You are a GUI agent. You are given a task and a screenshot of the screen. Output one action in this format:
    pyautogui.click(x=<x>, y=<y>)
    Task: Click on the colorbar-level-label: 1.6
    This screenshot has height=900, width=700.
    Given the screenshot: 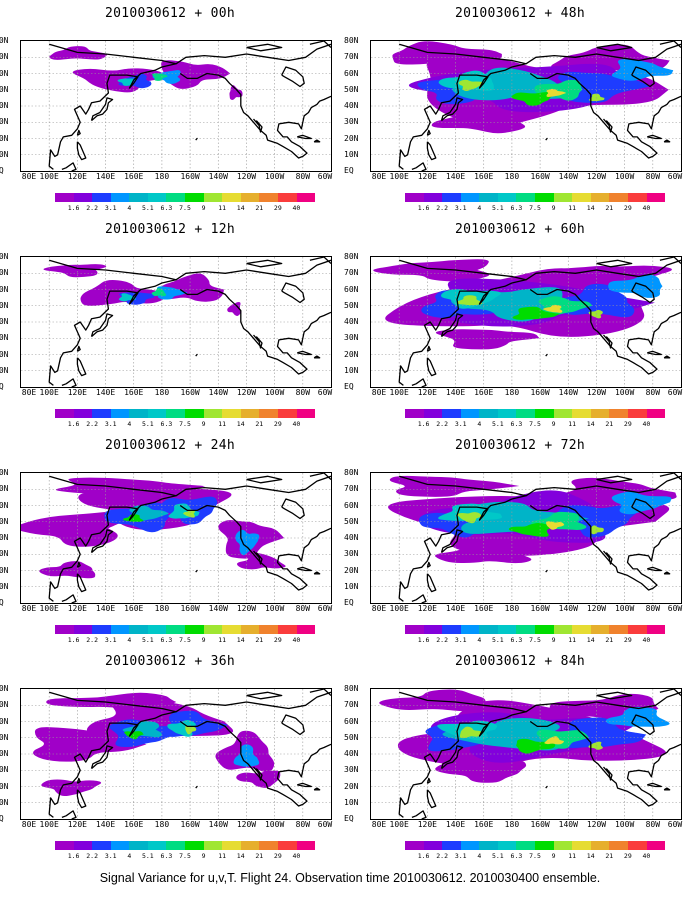 What is the action you would take?
    pyautogui.click(x=73, y=424)
    